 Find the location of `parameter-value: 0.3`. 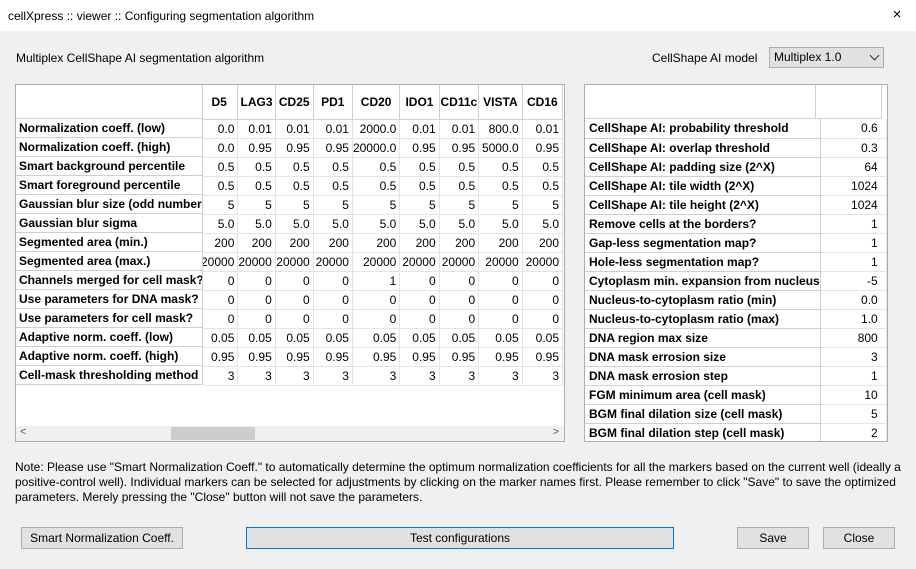

parameter-value: 0.3 is located at coordinates (853, 148).